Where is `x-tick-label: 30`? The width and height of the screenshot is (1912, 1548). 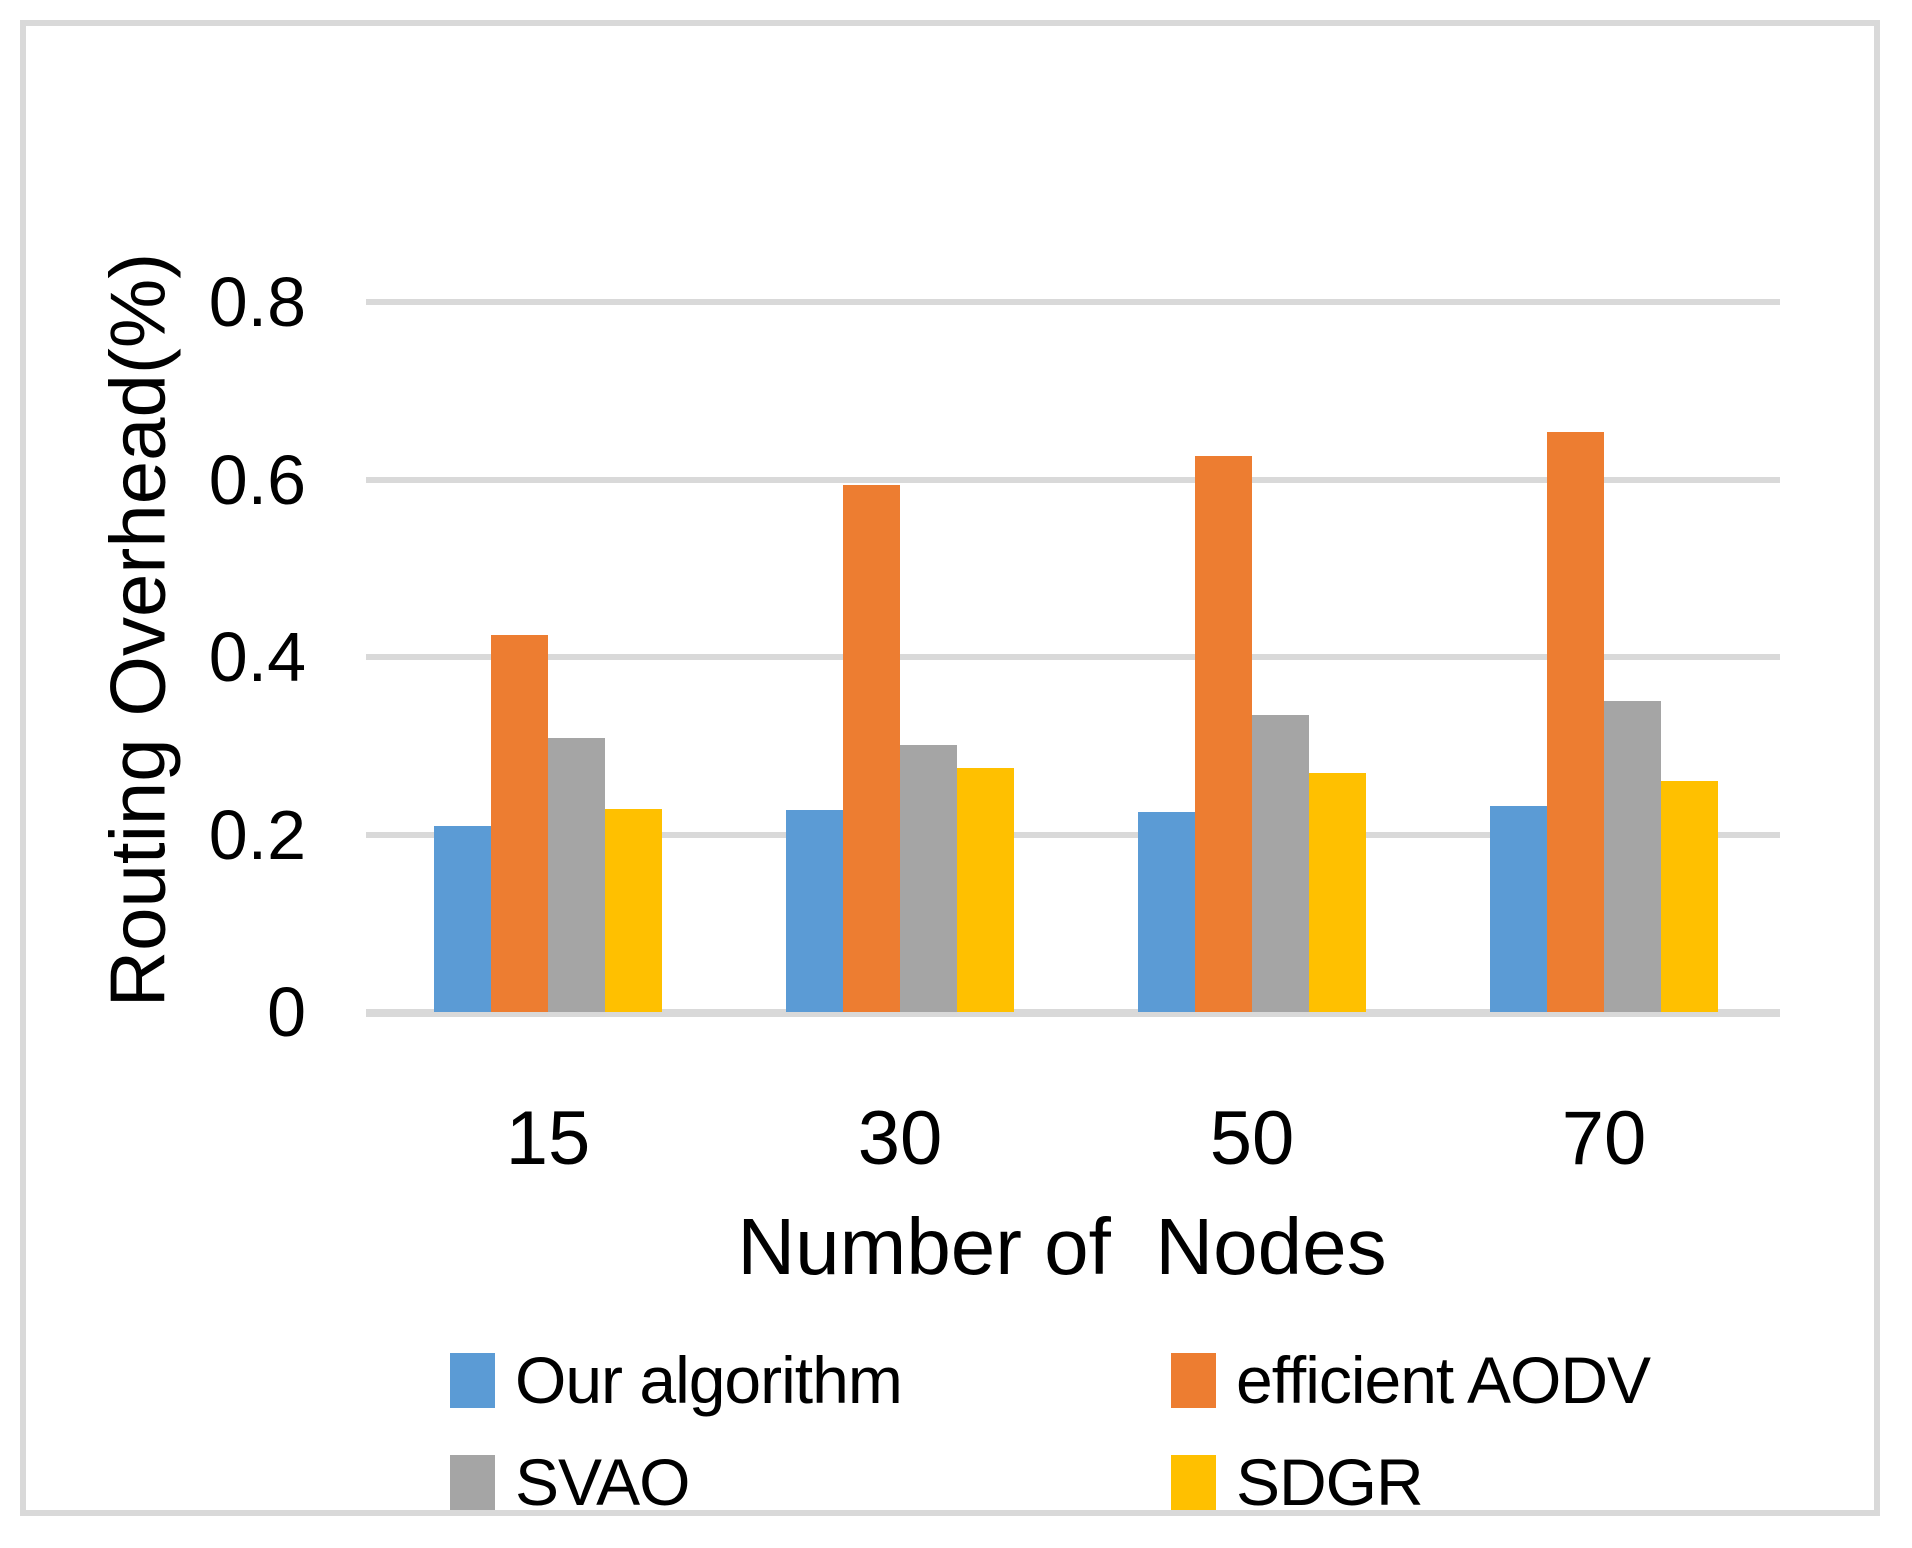
x-tick-label: 30 is located at coordinates (900, 1138).